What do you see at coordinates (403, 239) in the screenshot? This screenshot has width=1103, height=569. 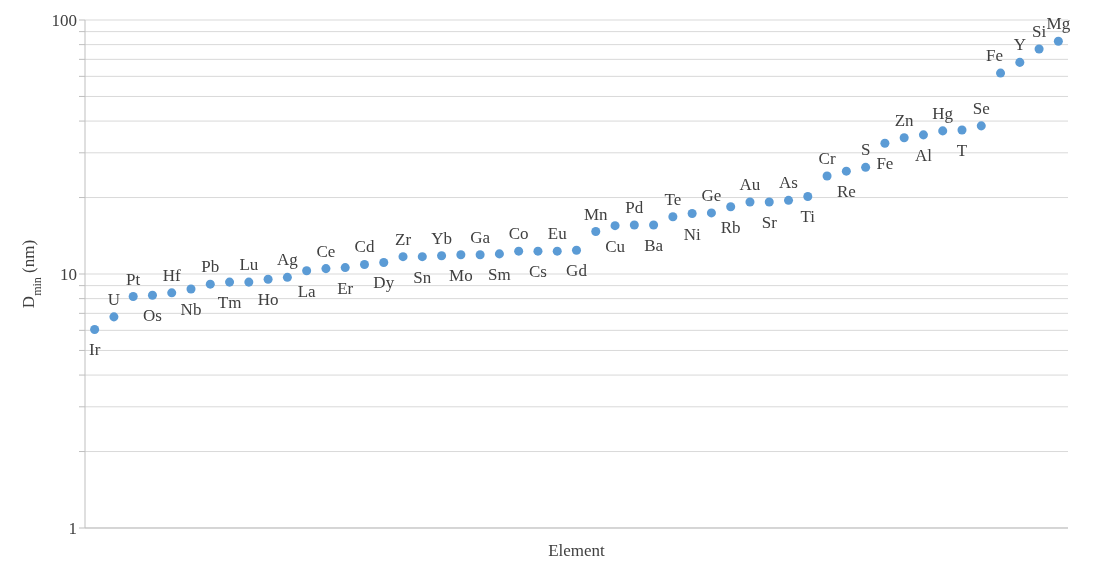 I see `data-label: Zr` at bounding box center [403, 239].